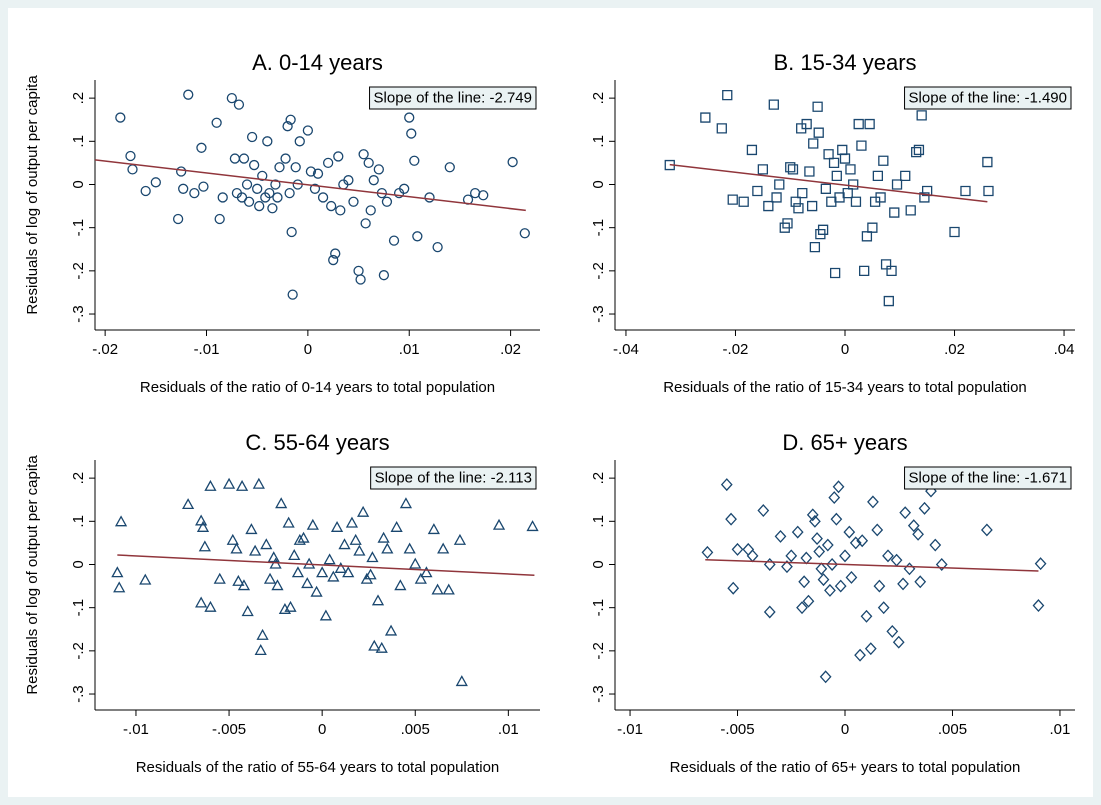 The height and width of the screenshot is (805, 1101). I want to click on panel-title: C. 55-64 years, so click(317, 442).